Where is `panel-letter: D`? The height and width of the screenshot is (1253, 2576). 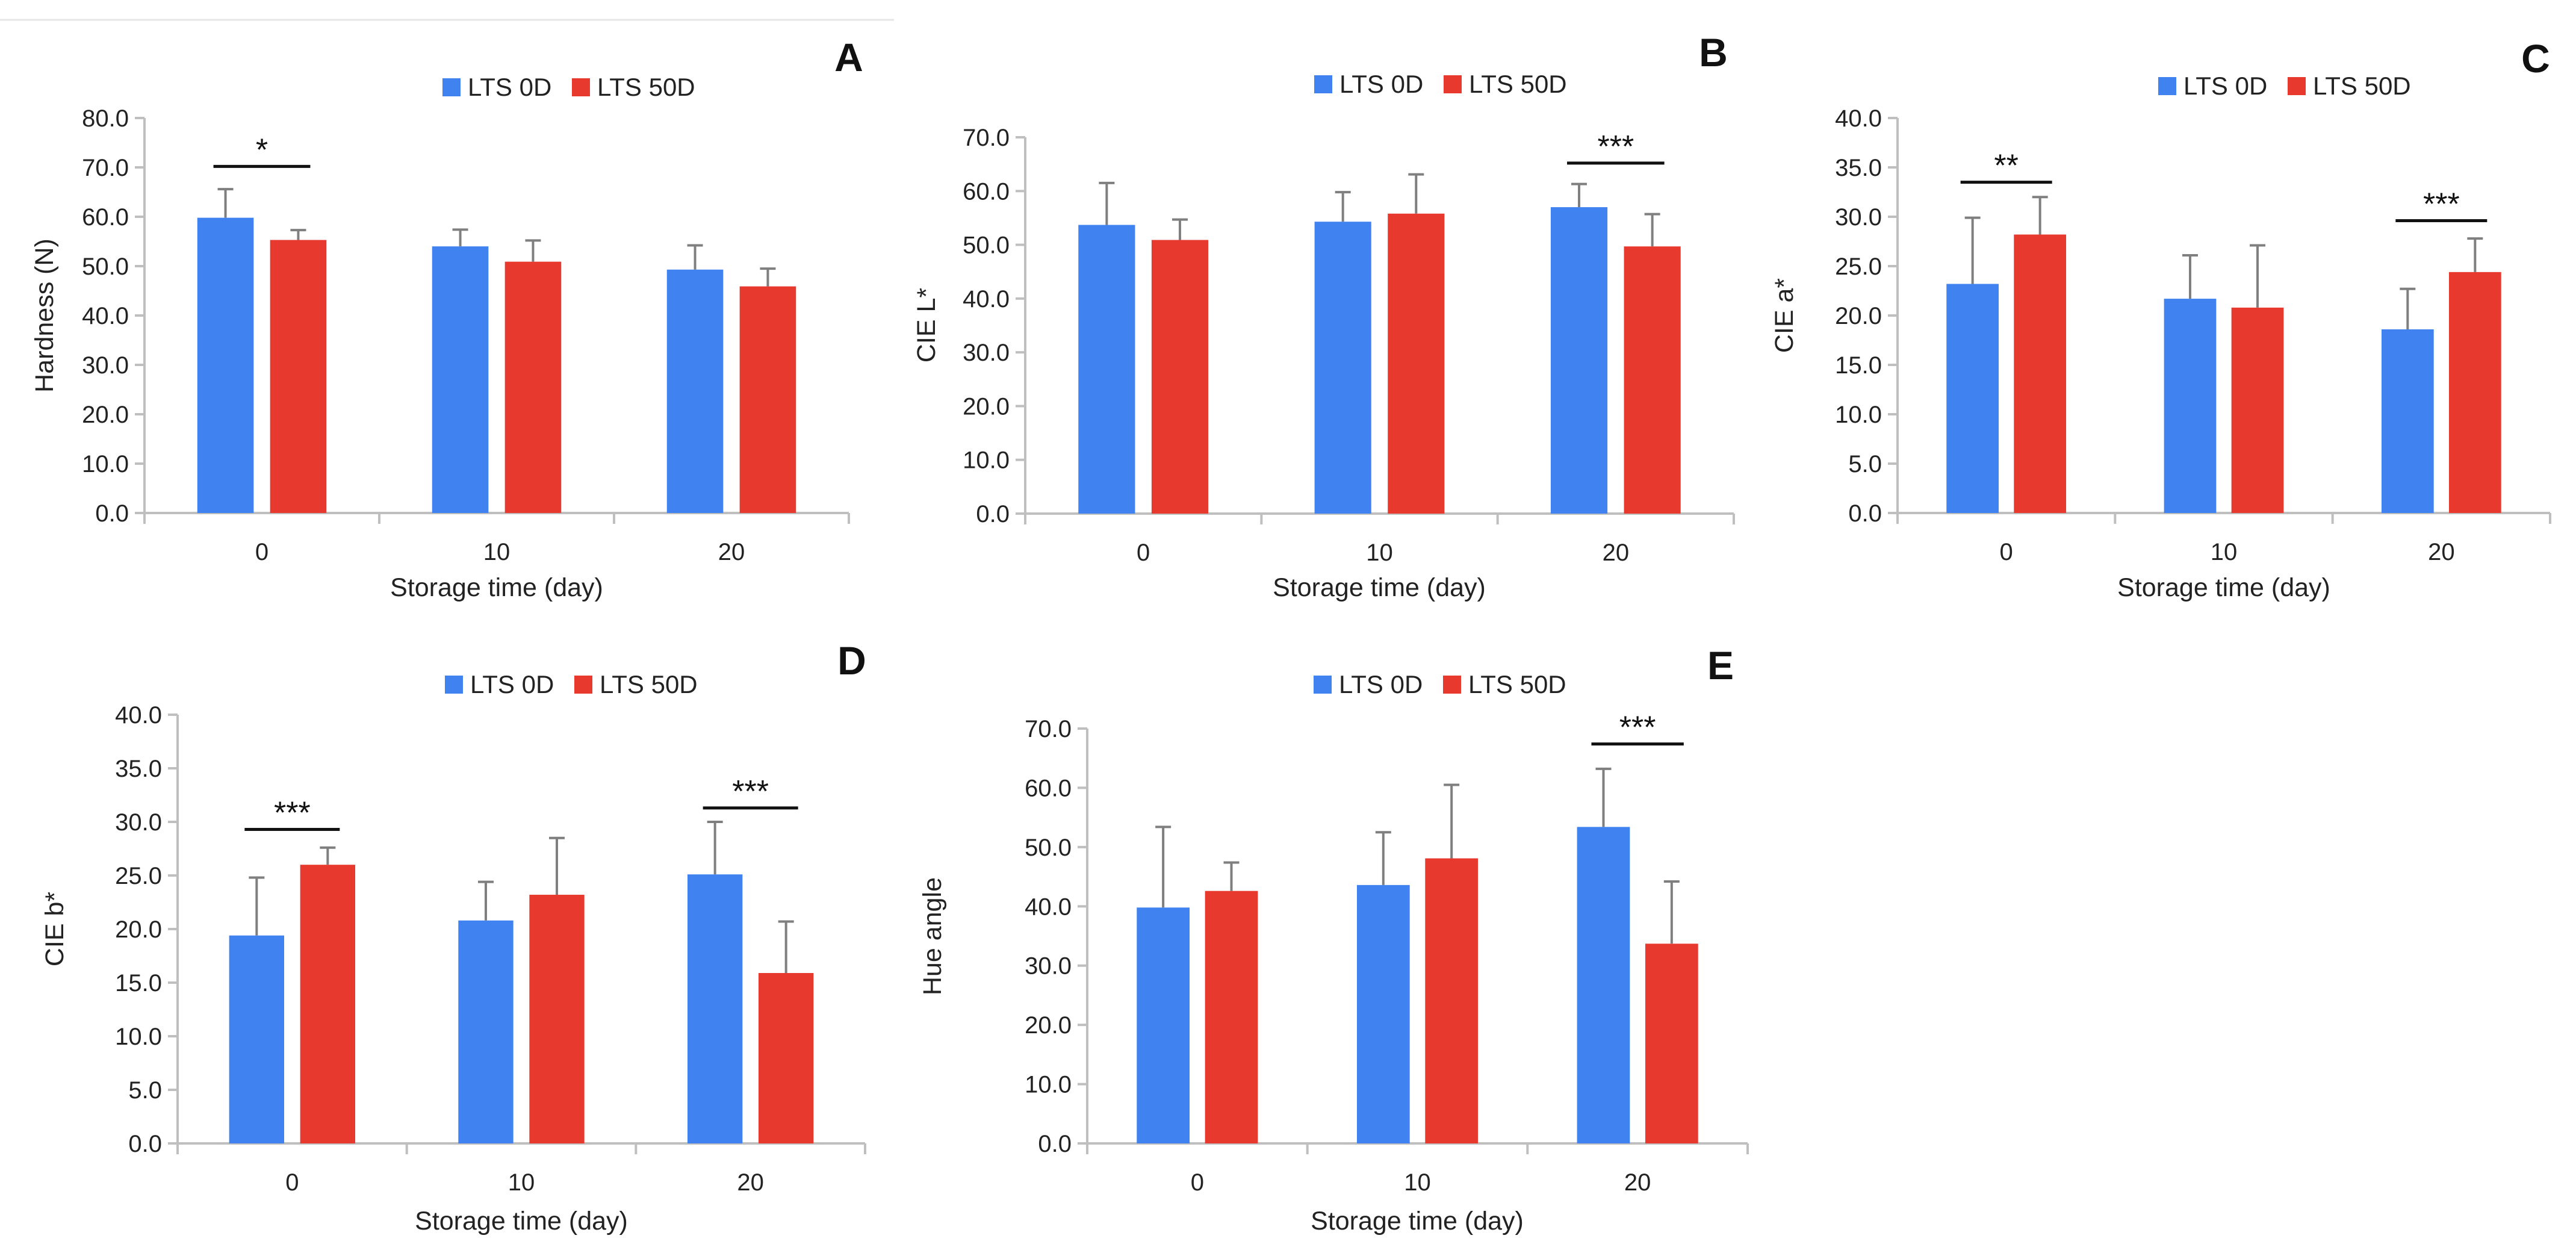
panel-letter: D is located at coordinates (851, 660).